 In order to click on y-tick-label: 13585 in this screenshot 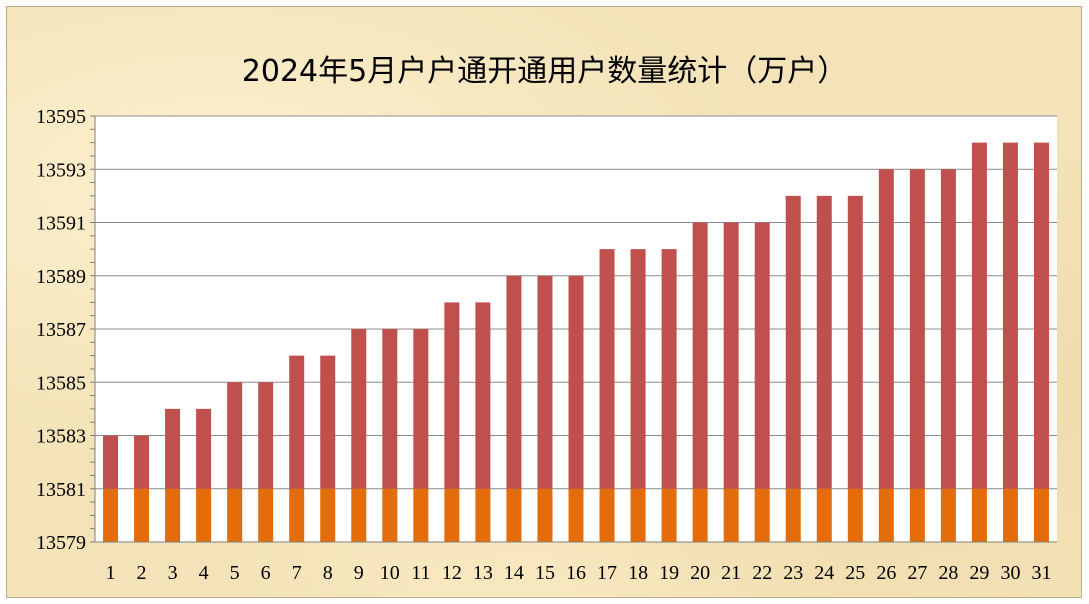, I will do `click(61, 383)`.